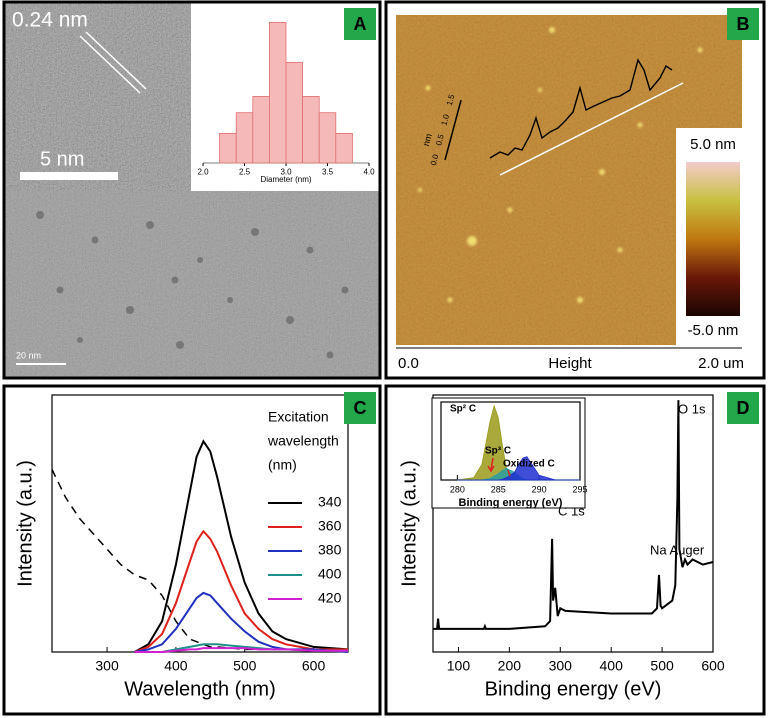 The width and height of the screenshot is (768, 718). Describe the element at coordinates (446, 120) in the screenshot. I see `profile-tick-label: 1.0` at that location.